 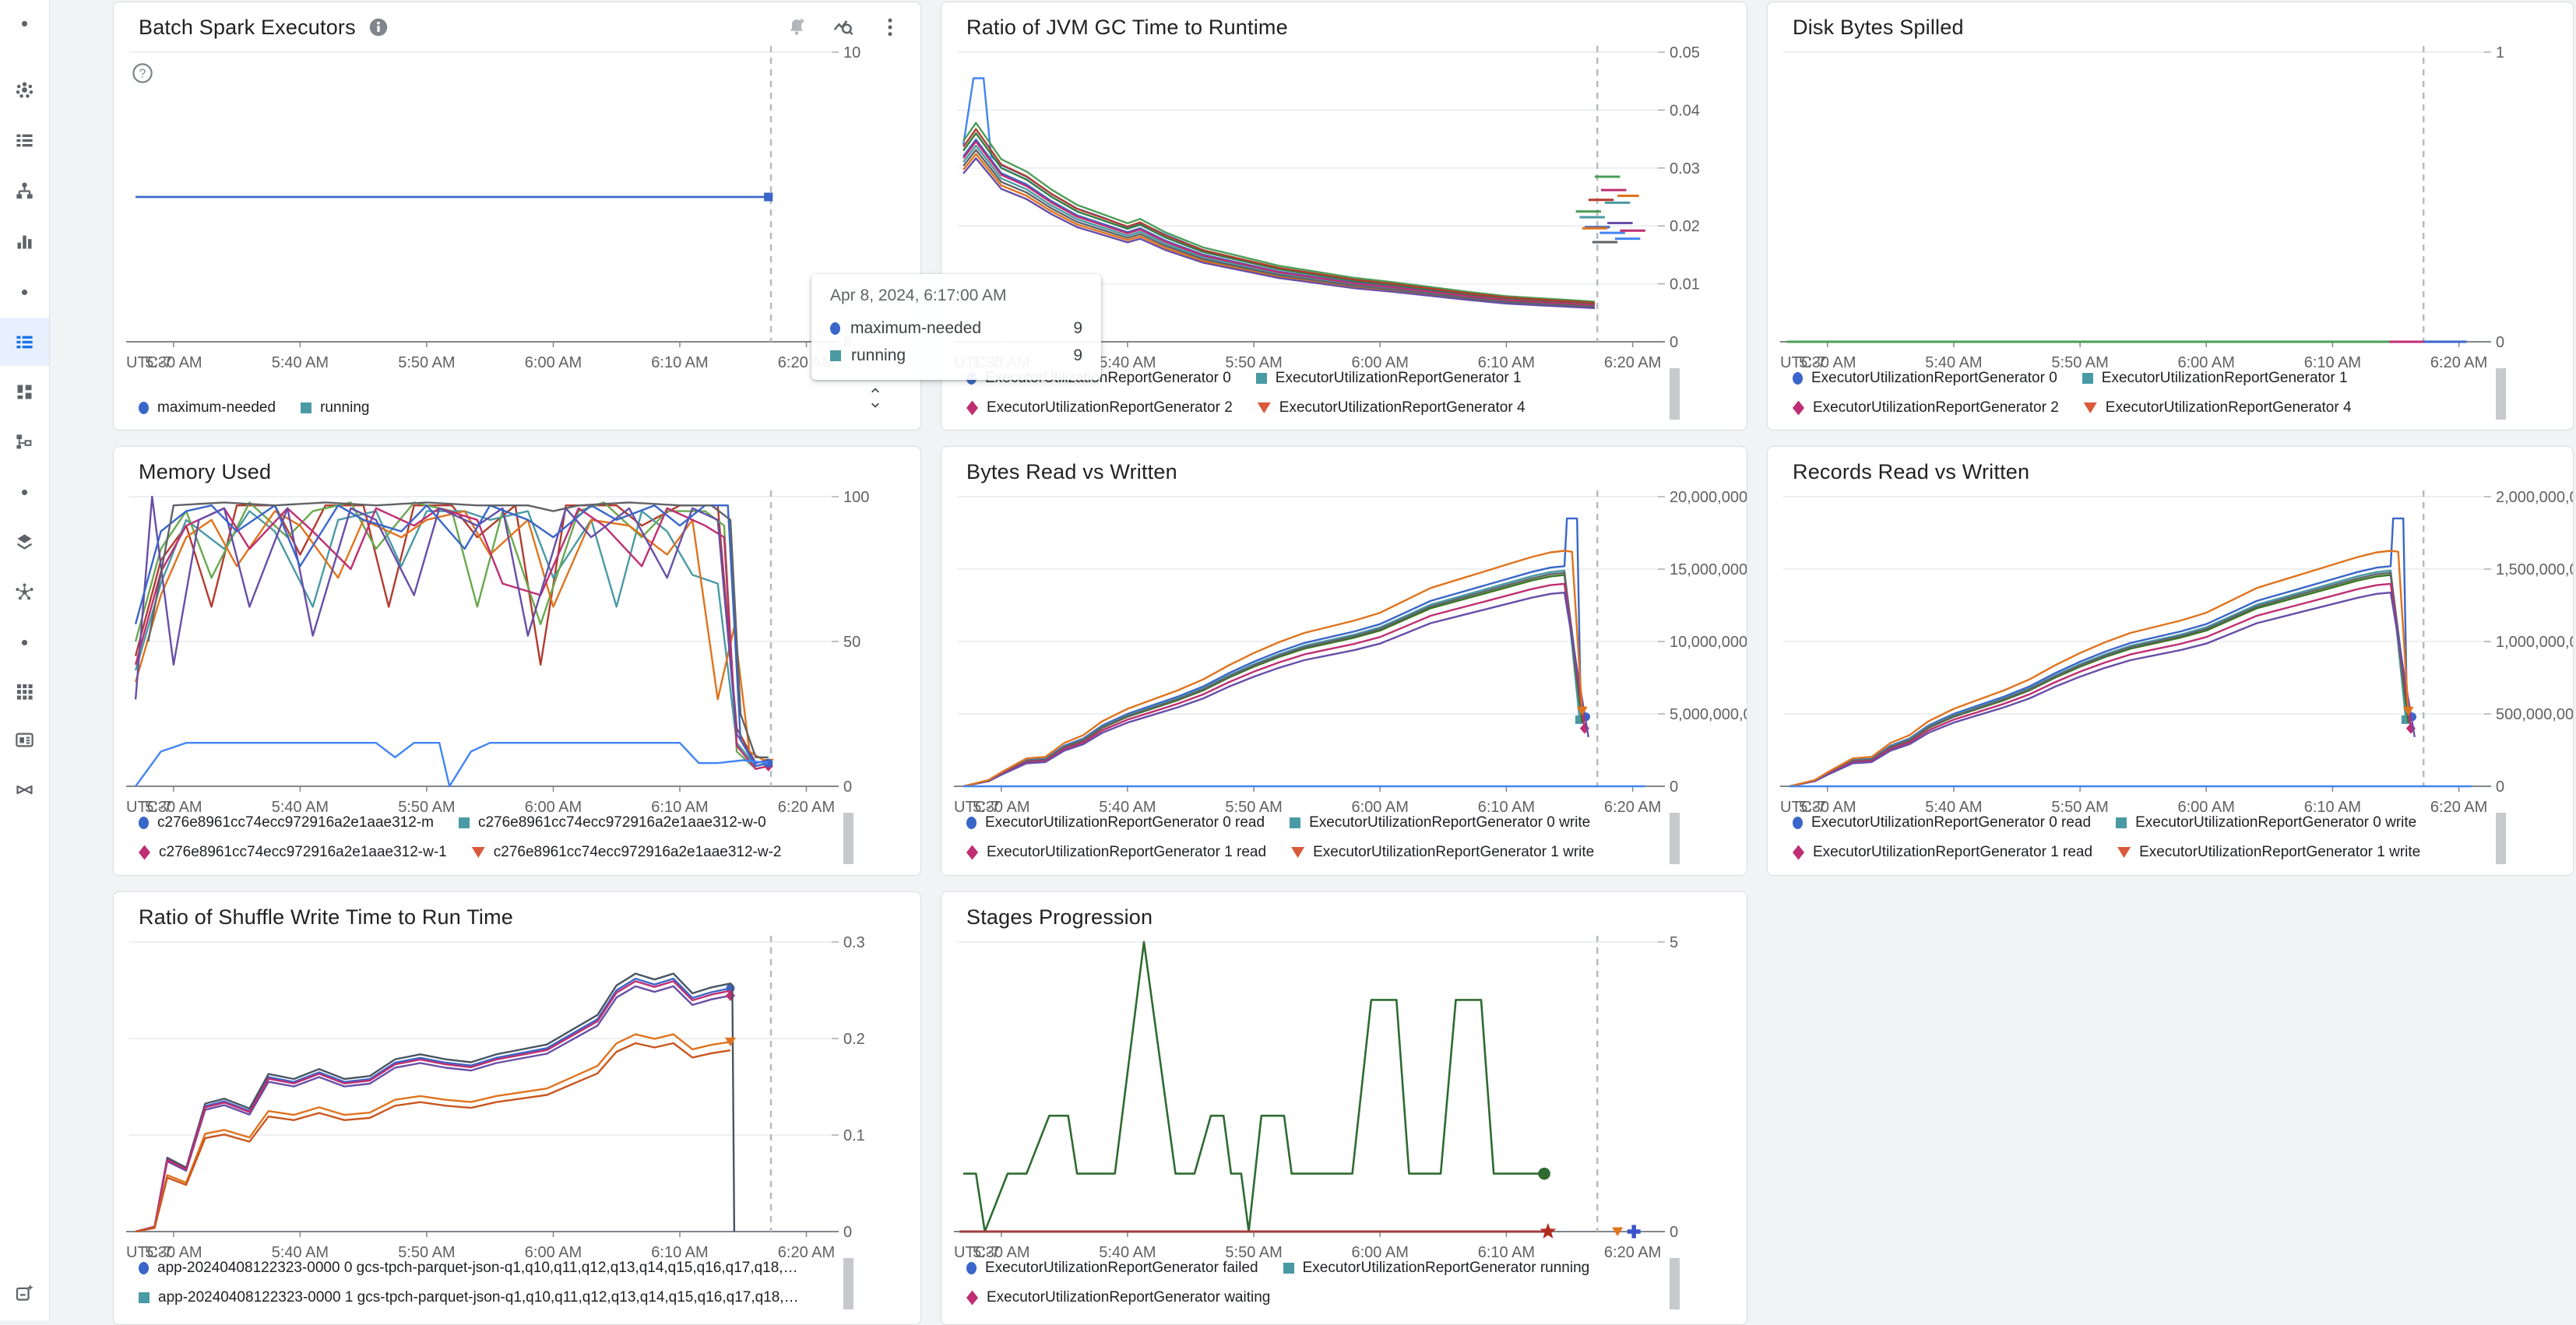 What do you see at coordinates (335, 407) in the screenshot?
I see `legend-item: running` at bounding box center [335, 407].